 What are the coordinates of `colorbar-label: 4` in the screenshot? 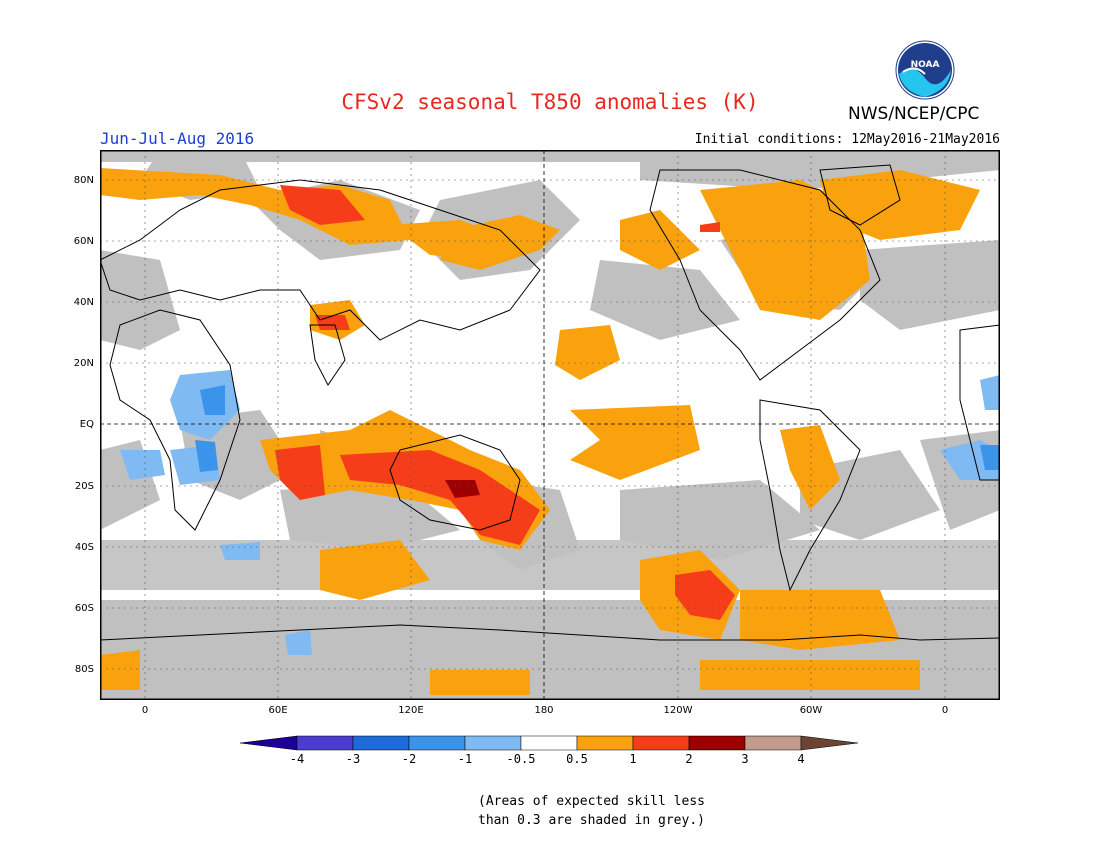 It's located at (801, 759).